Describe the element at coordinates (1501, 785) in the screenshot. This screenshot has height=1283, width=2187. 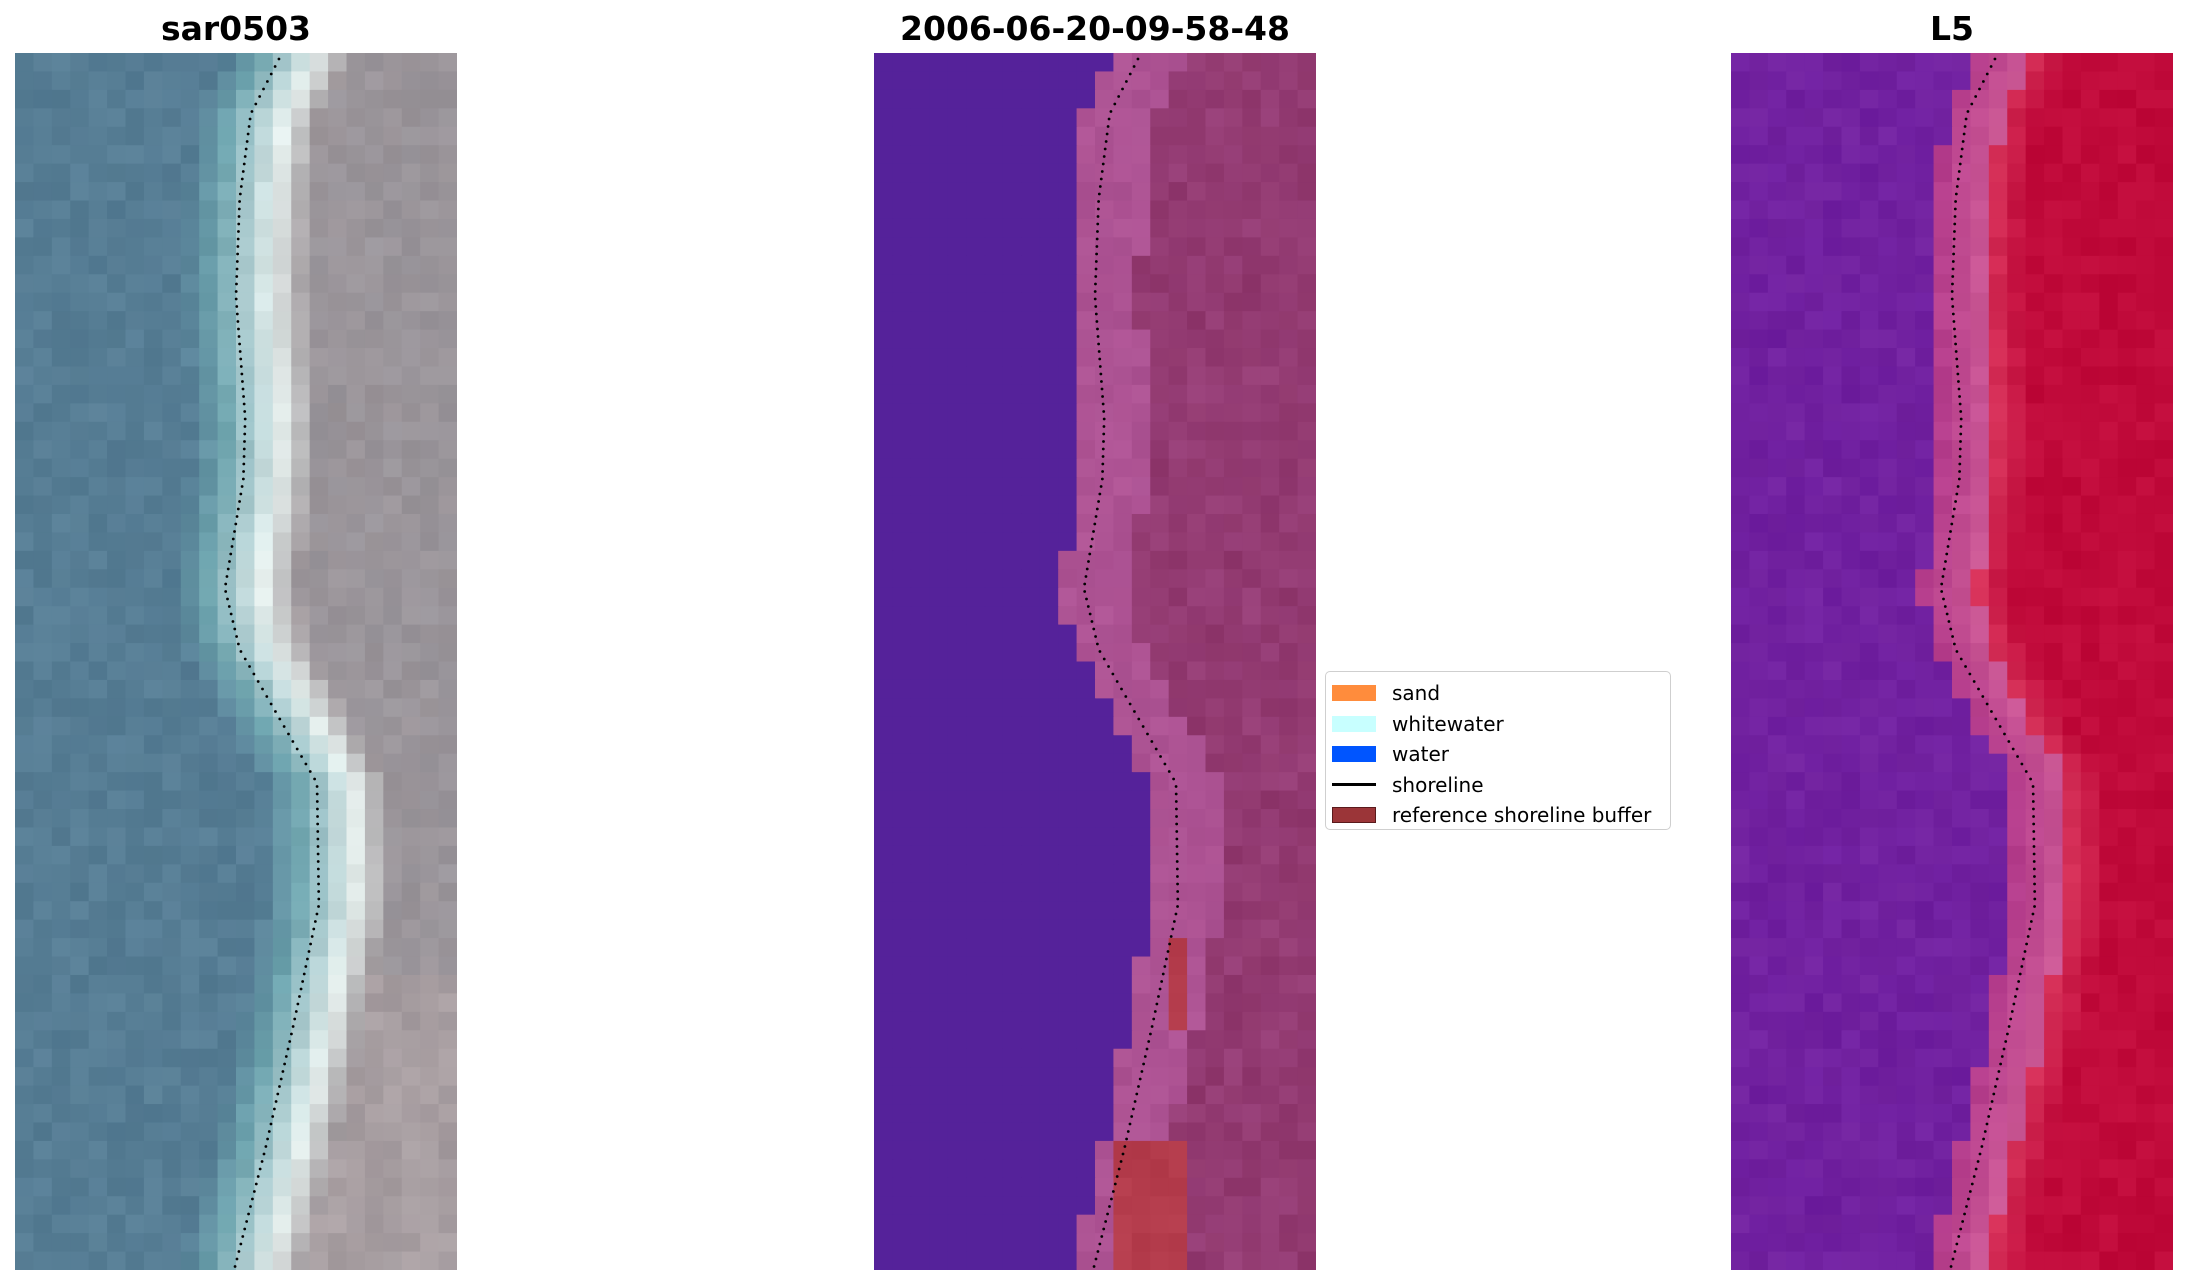
I see `legend-item-shoreline: shoreline` at that location.